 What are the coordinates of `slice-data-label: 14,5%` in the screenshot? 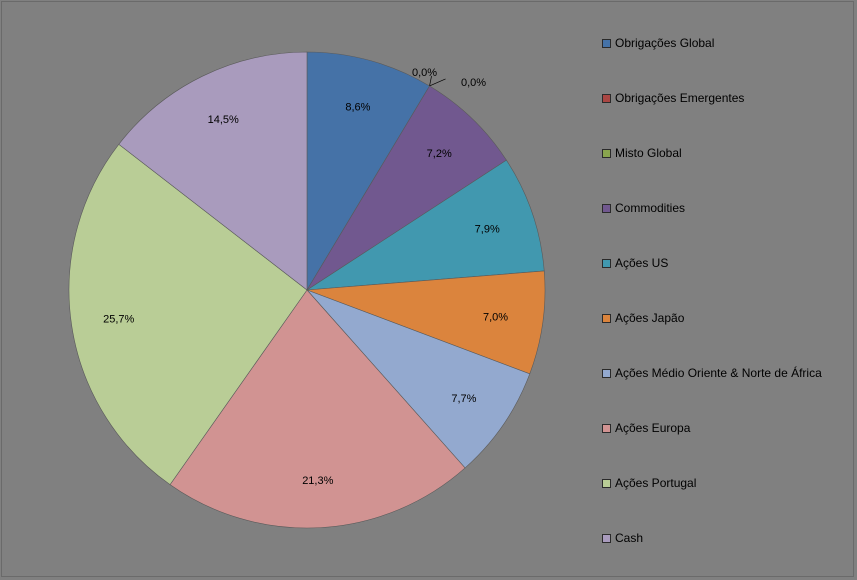 It's located at (223, 120).